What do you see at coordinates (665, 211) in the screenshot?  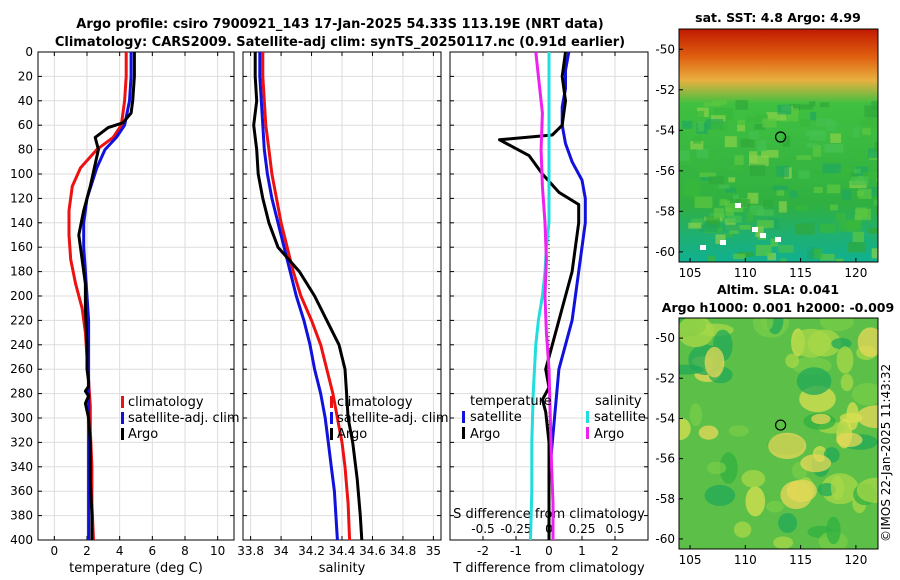 I see `map-y-tick-label: -58` at bounding box center [665, 211].